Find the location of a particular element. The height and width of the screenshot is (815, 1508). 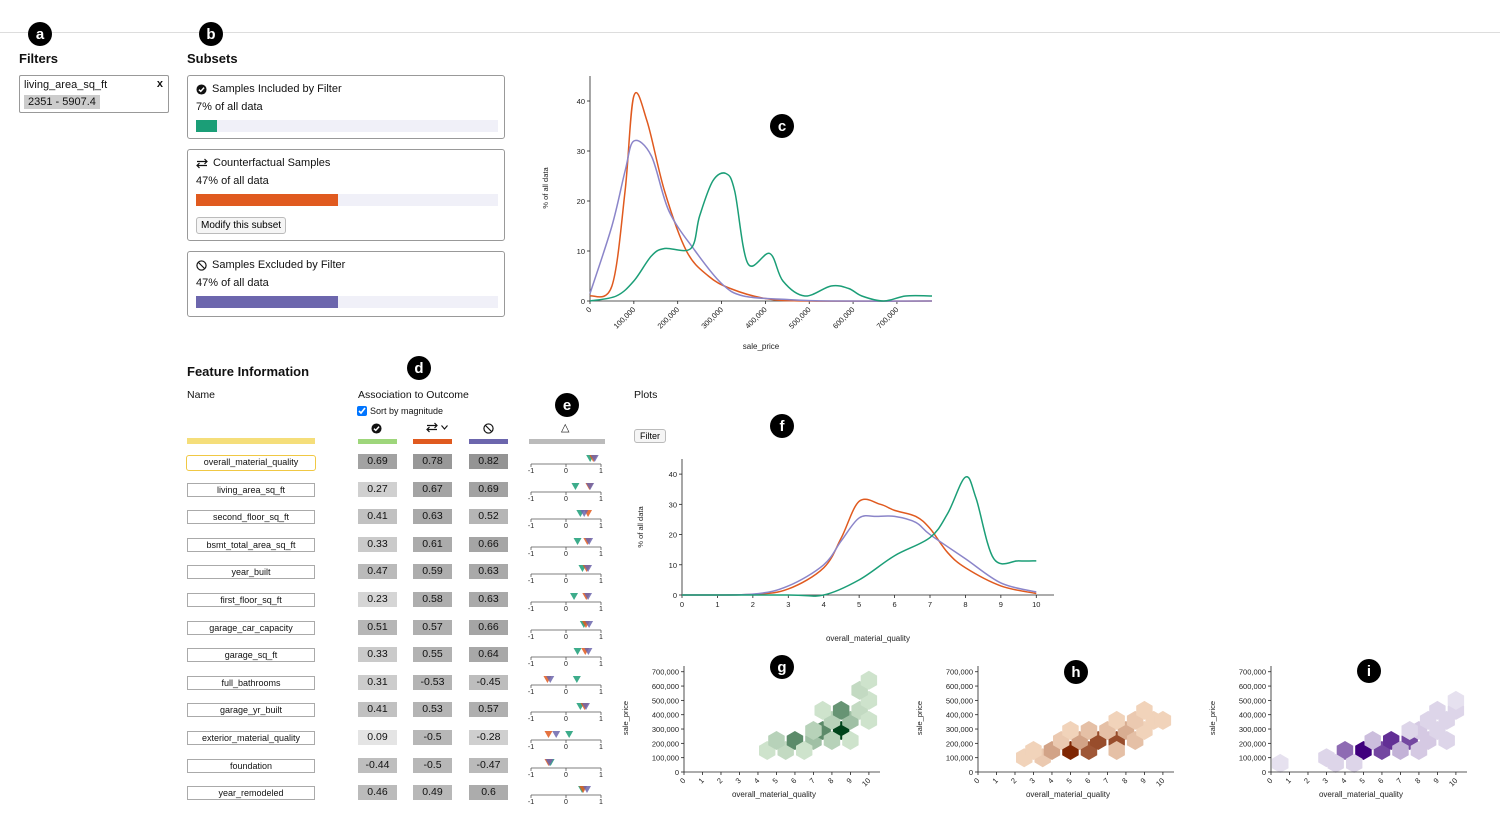

feature-name-button: exterior_material_quality is located at coordinates (251, 738).